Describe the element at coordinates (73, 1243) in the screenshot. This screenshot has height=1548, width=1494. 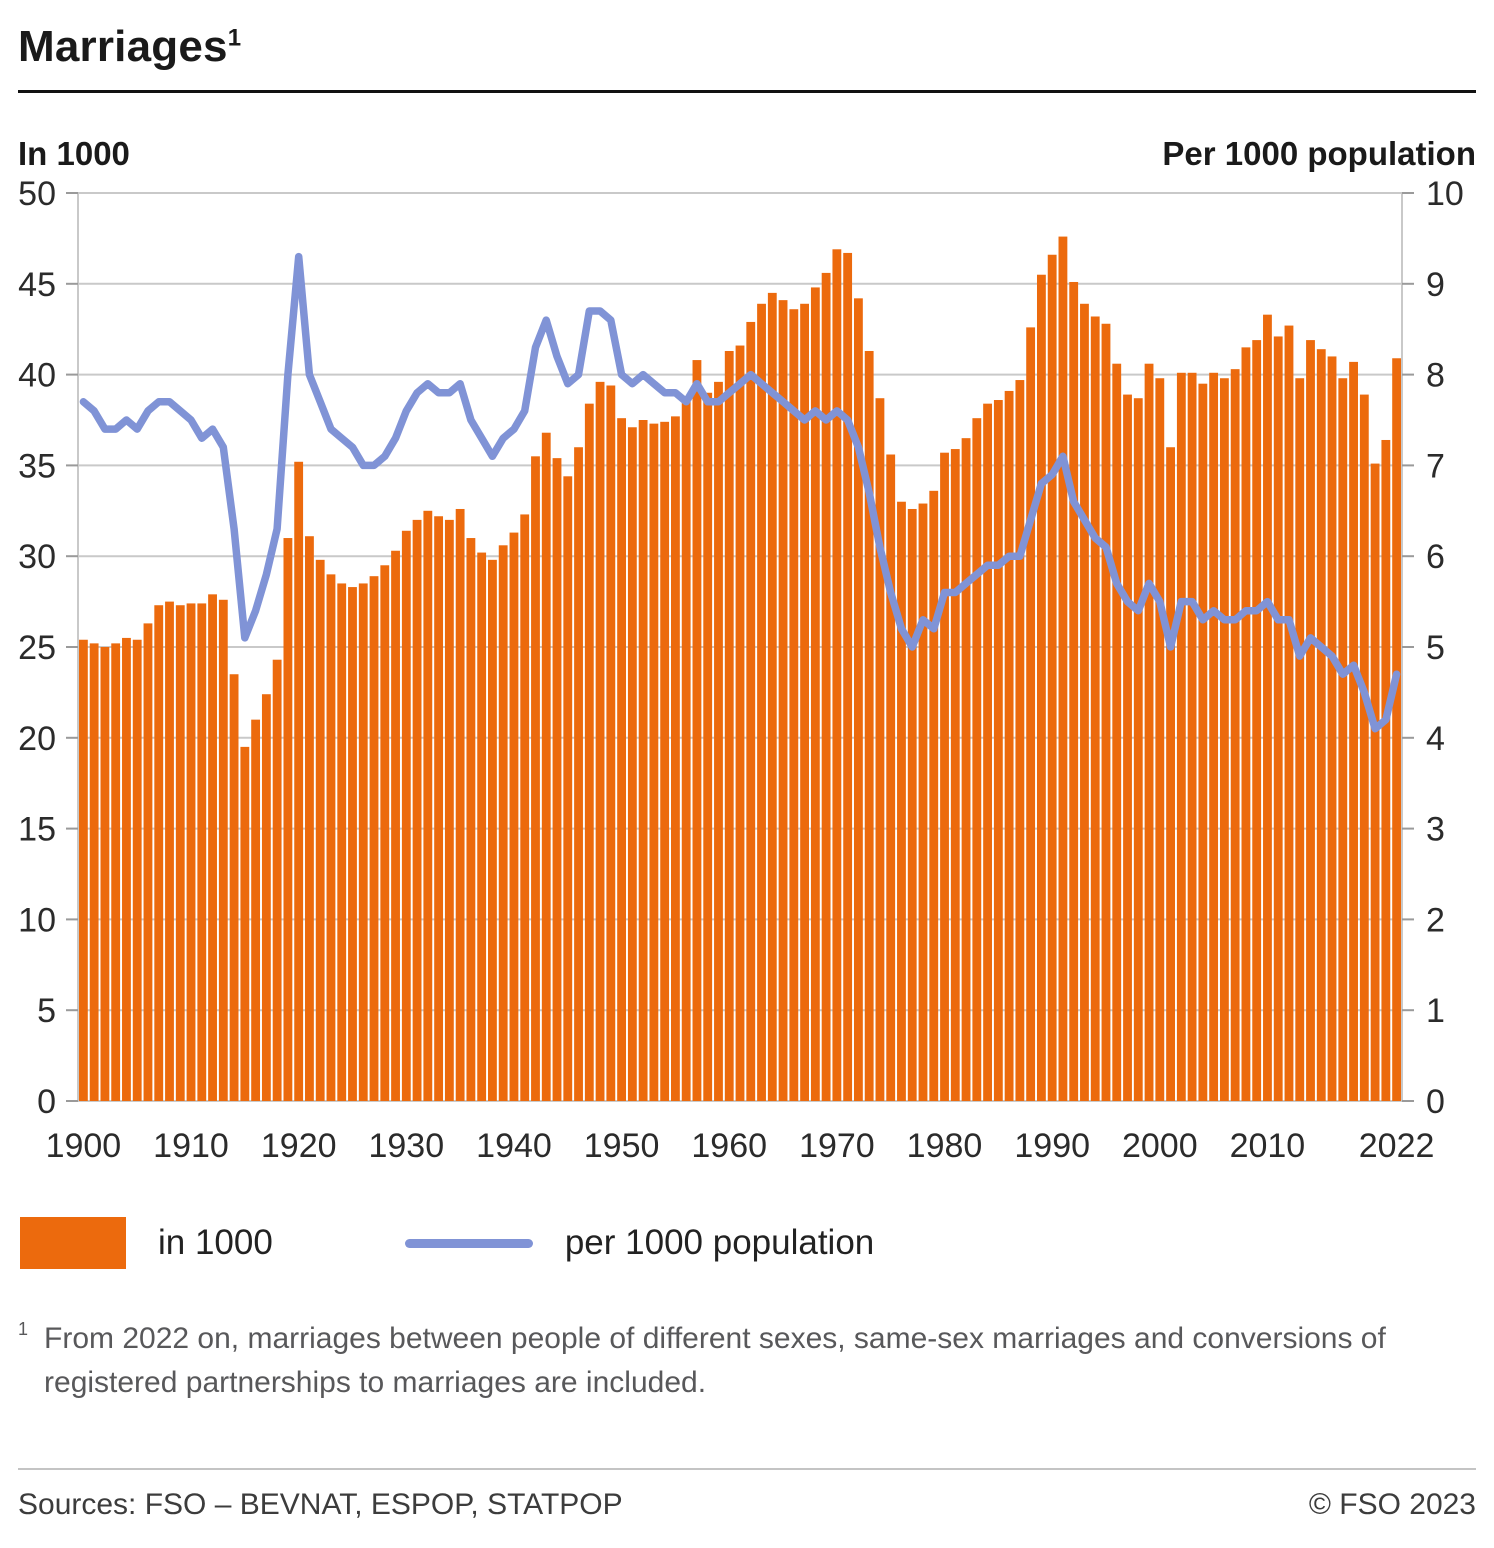
I see `legend-swatch-bar` at that location.